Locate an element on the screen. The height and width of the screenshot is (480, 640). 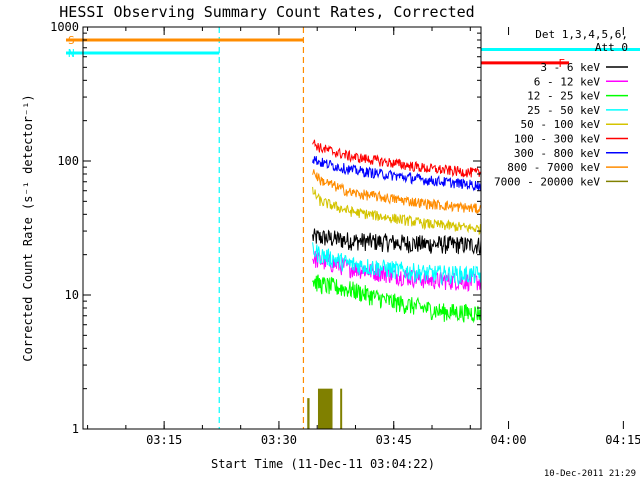
y-tick-label: 100 is located at coordinates (68, 161).